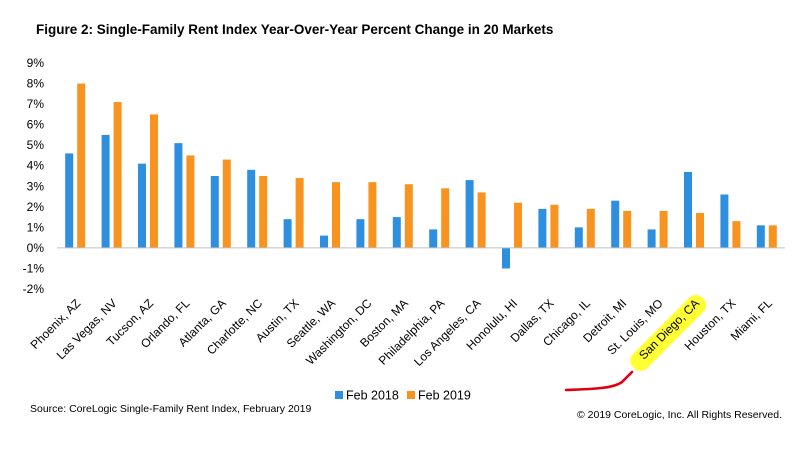 This screenshot has width=797, height=460. I want to click on y-tick-label: 8%, so click(36, 84).